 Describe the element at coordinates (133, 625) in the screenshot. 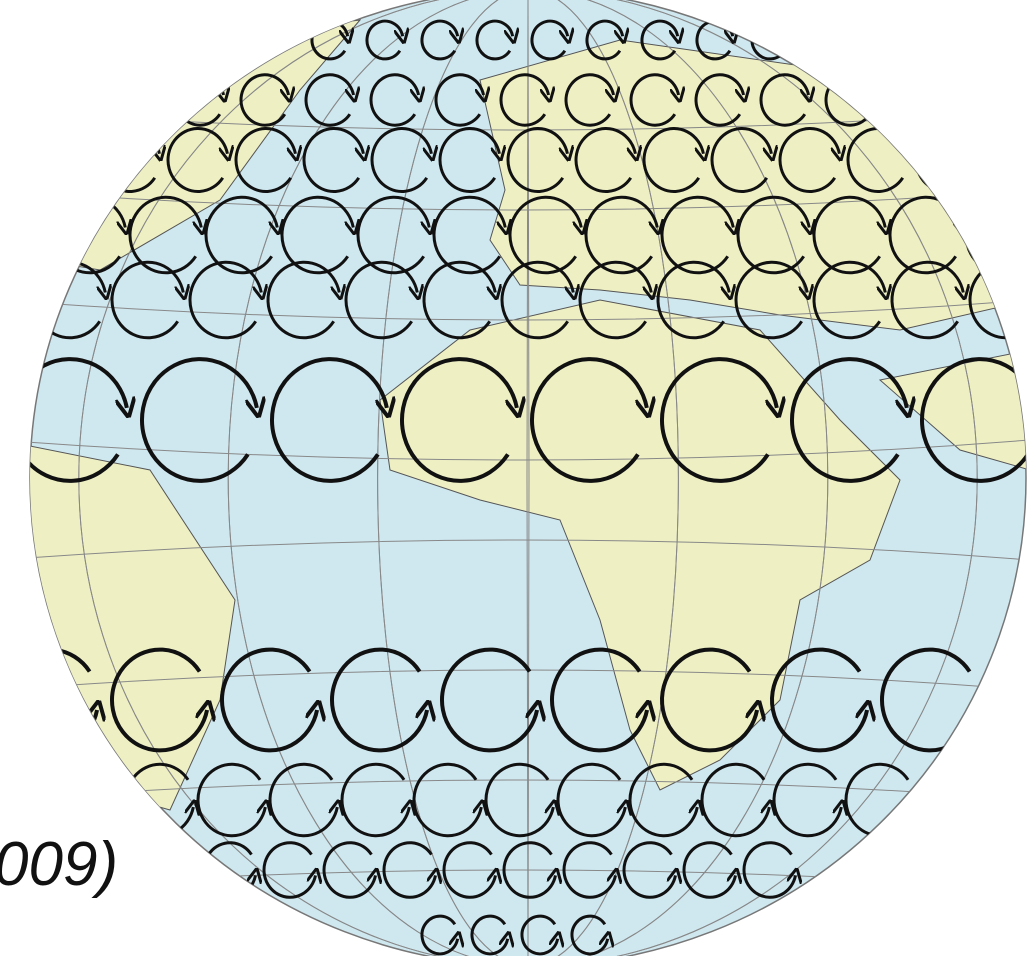

I see `south-america` at that location.